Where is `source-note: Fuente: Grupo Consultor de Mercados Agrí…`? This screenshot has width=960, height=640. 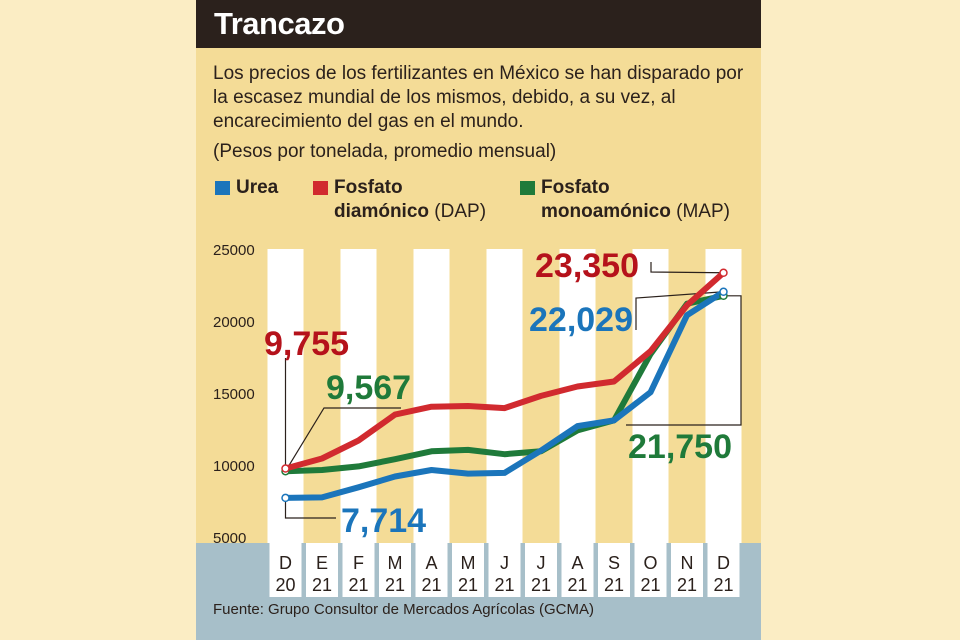 source-note: Fuente: Grupo Consultor de Mercados Agrí… is located at coordinates (403, 609).